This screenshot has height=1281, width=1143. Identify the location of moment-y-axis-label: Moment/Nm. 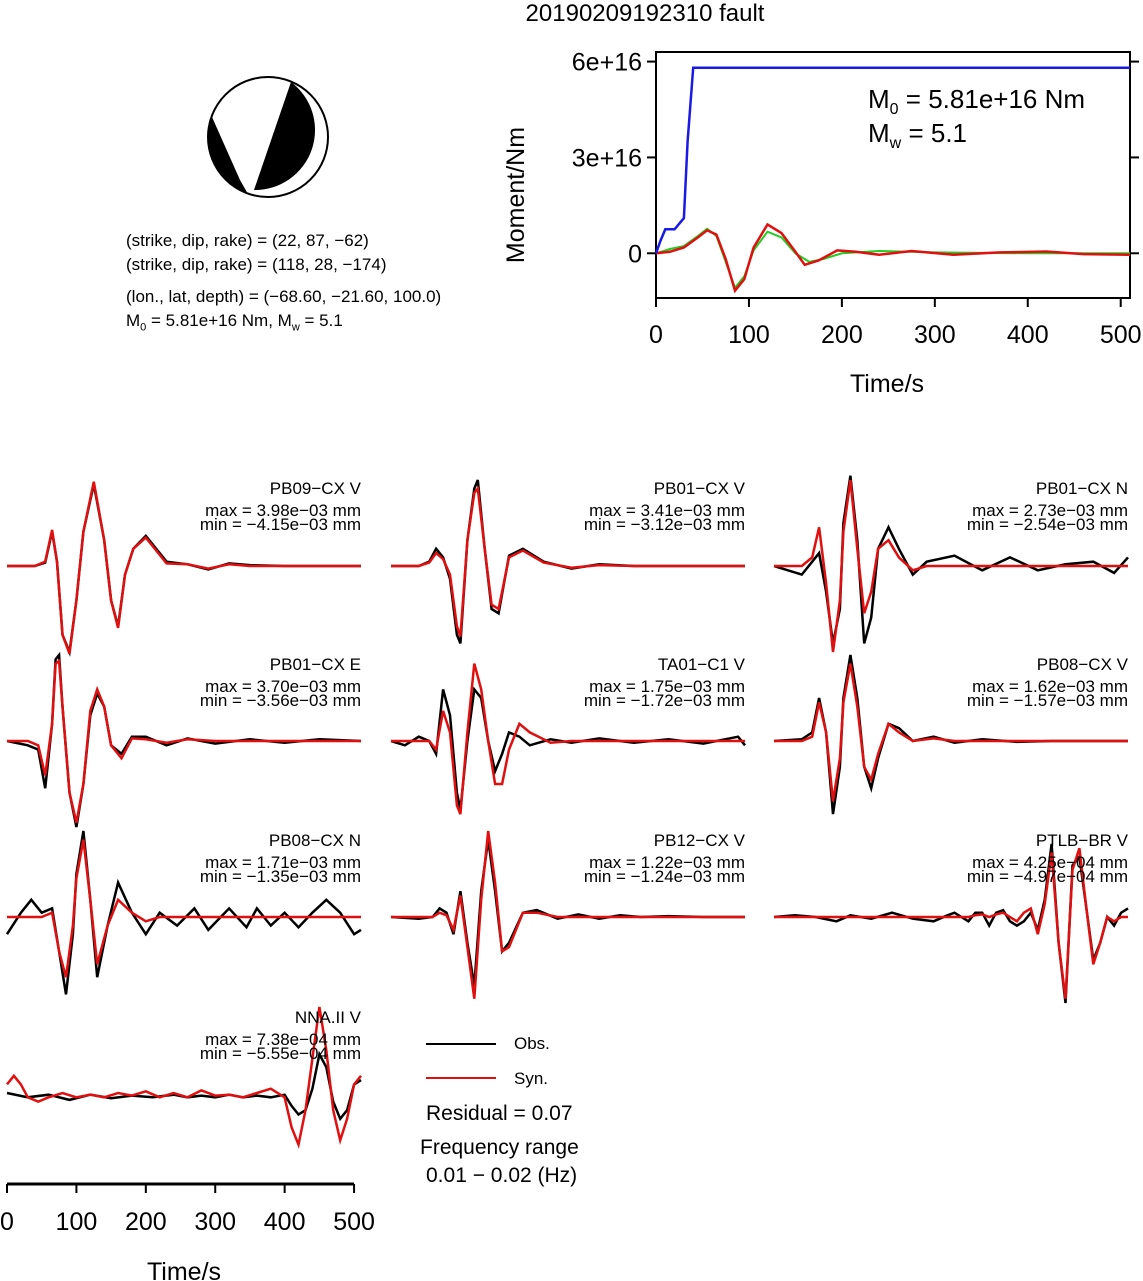
(516, 195).